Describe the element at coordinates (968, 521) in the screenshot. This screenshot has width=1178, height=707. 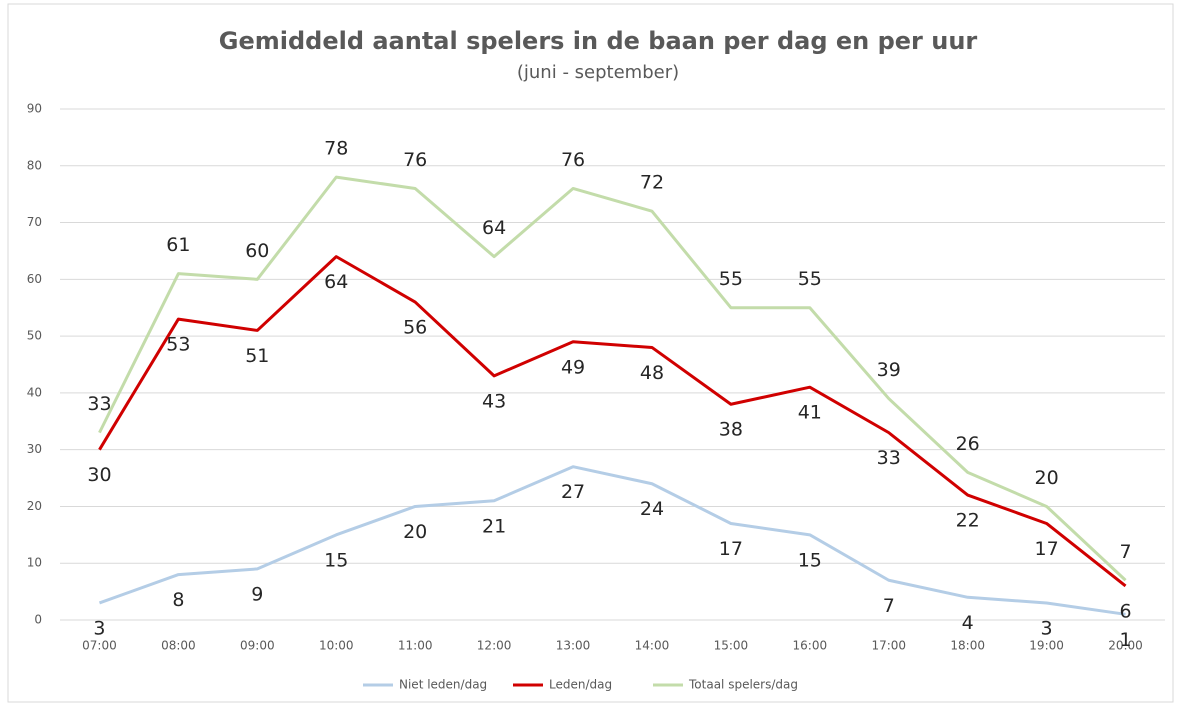
I see `data-label: 22` at that location.